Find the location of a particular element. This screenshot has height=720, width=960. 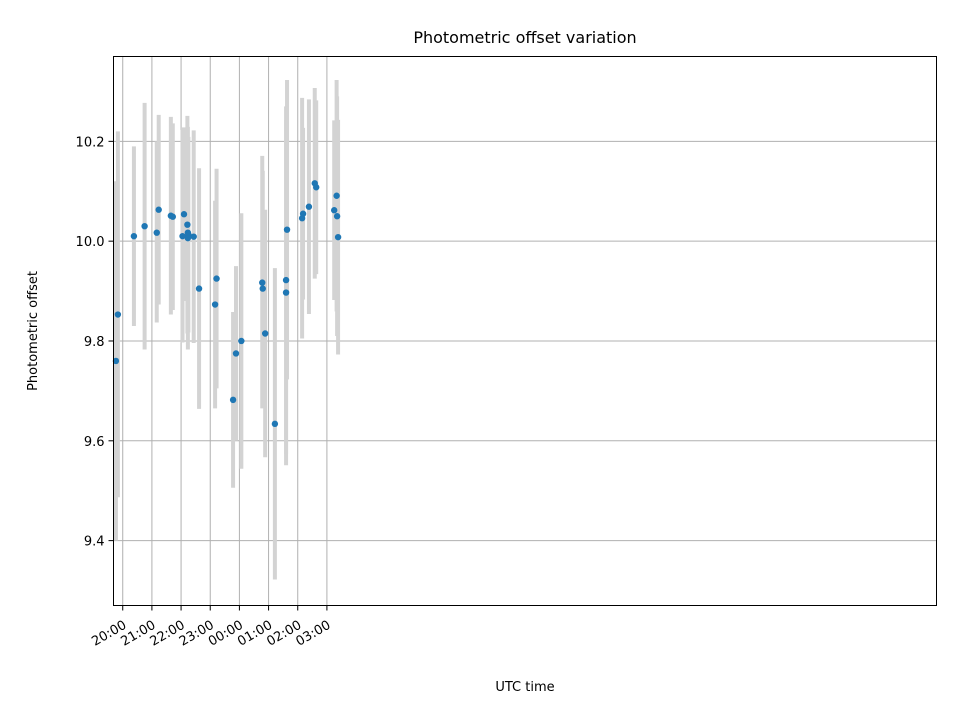

chart-title: Photometric offset variation is located at coordinates (524, 37).